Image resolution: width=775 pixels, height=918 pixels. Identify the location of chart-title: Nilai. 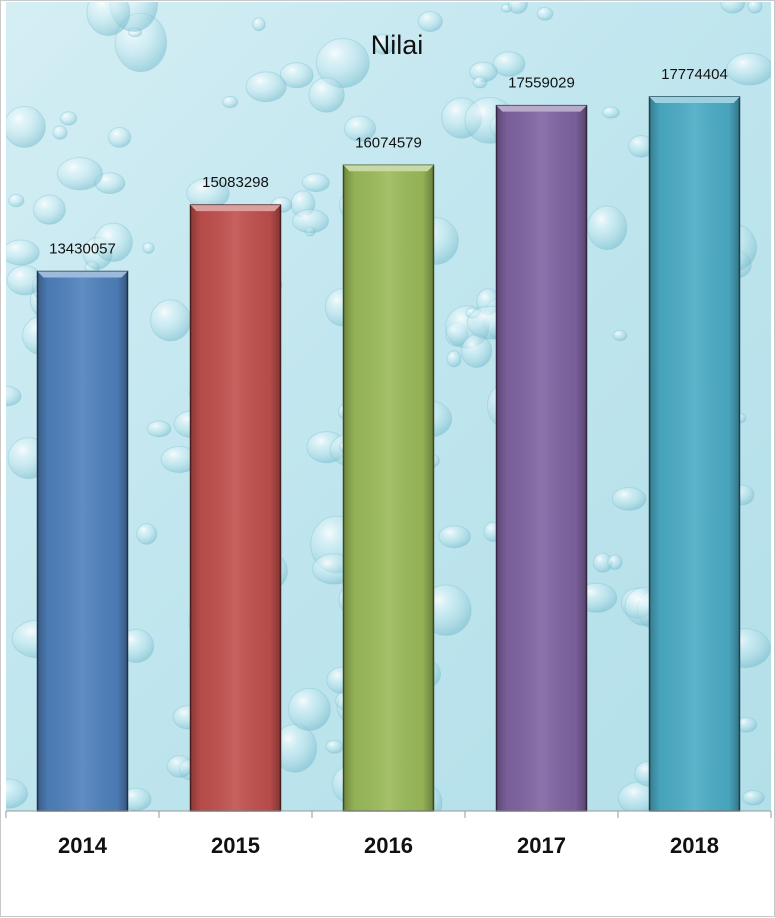
(397, 45).